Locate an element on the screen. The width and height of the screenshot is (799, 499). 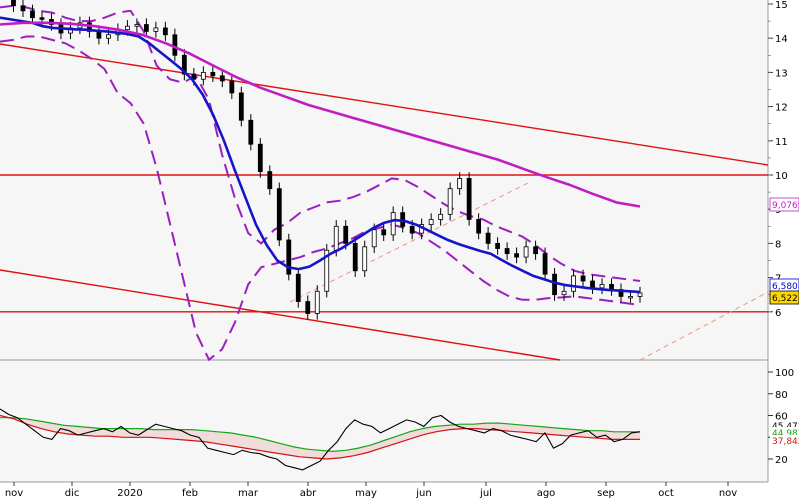
x-tick-label: abr is located at coordinates (308, 493).